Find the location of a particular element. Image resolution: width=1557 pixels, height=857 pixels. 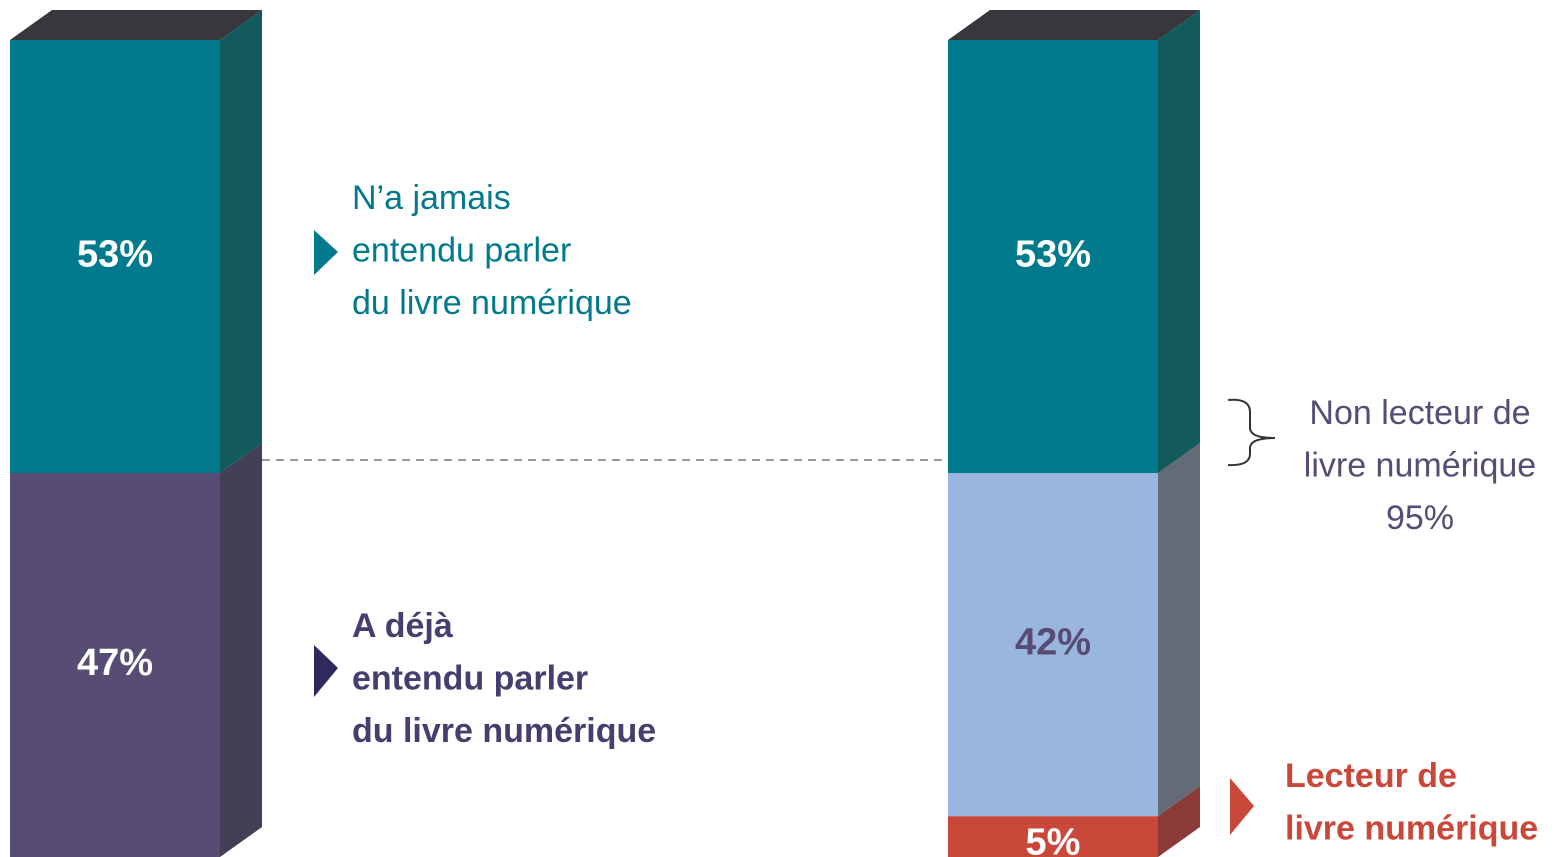

value-label: 47% is located at coordinates (115, 663).